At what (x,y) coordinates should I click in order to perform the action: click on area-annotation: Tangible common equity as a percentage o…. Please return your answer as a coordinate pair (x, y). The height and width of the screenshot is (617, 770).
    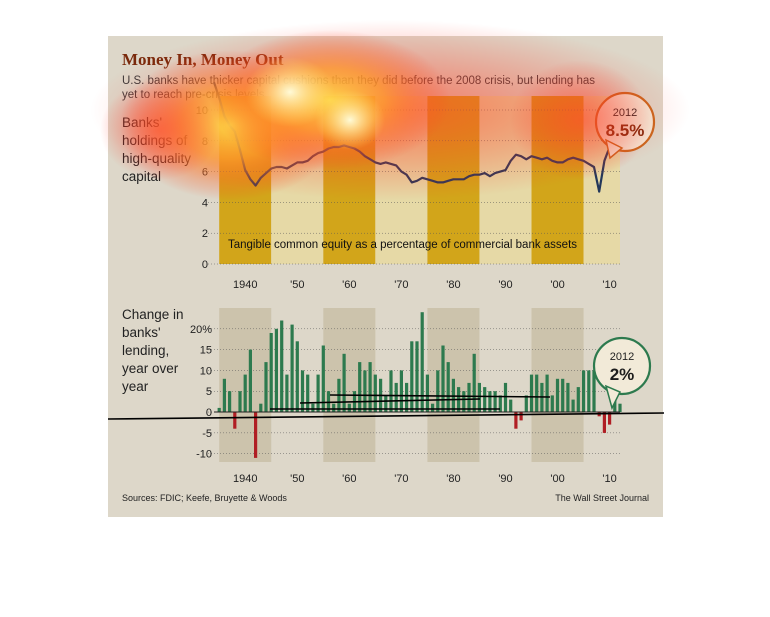
    Looking at the image, I should click on (402, 245).